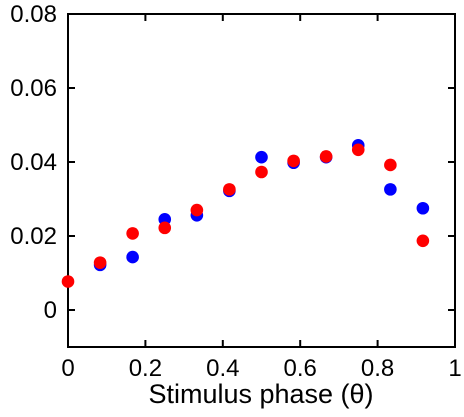  What do you see at coordinates (260, 394) in the screenshot?
I see `x-axis-label: Stimulus phase (θ)` at bounding box center [260, 394].